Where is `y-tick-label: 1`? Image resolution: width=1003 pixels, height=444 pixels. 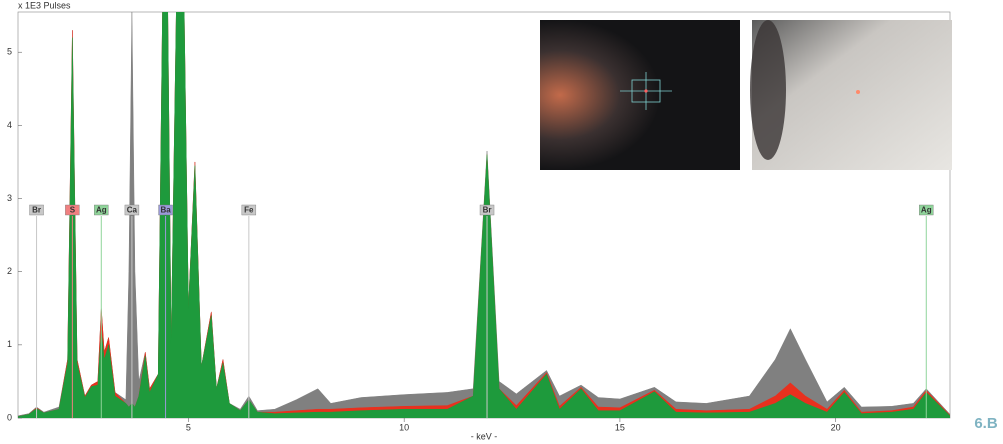 y-tick-label: 1 is located at coordinates (9, 344).